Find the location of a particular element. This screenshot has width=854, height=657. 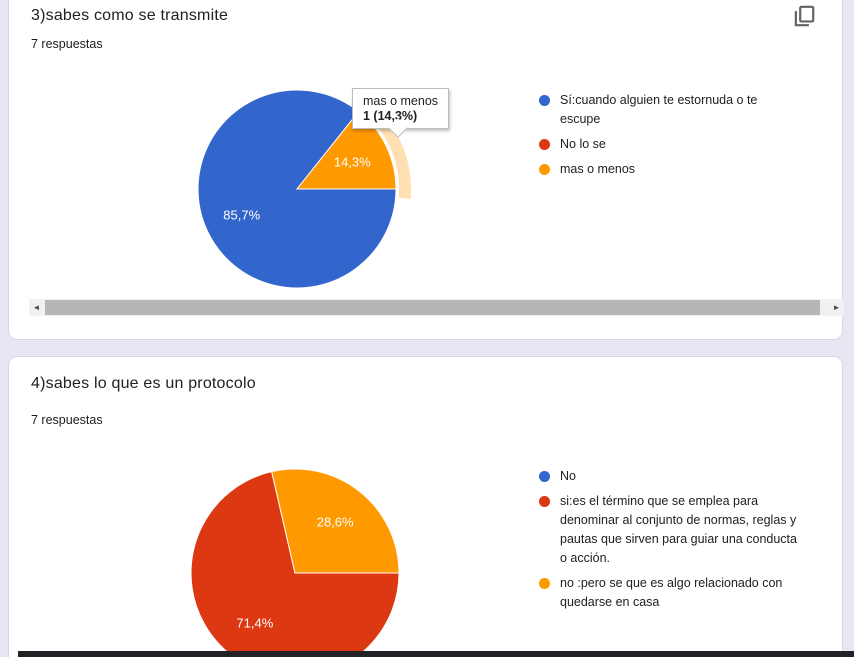

legend-label: No is located at coordinates (568, 476).